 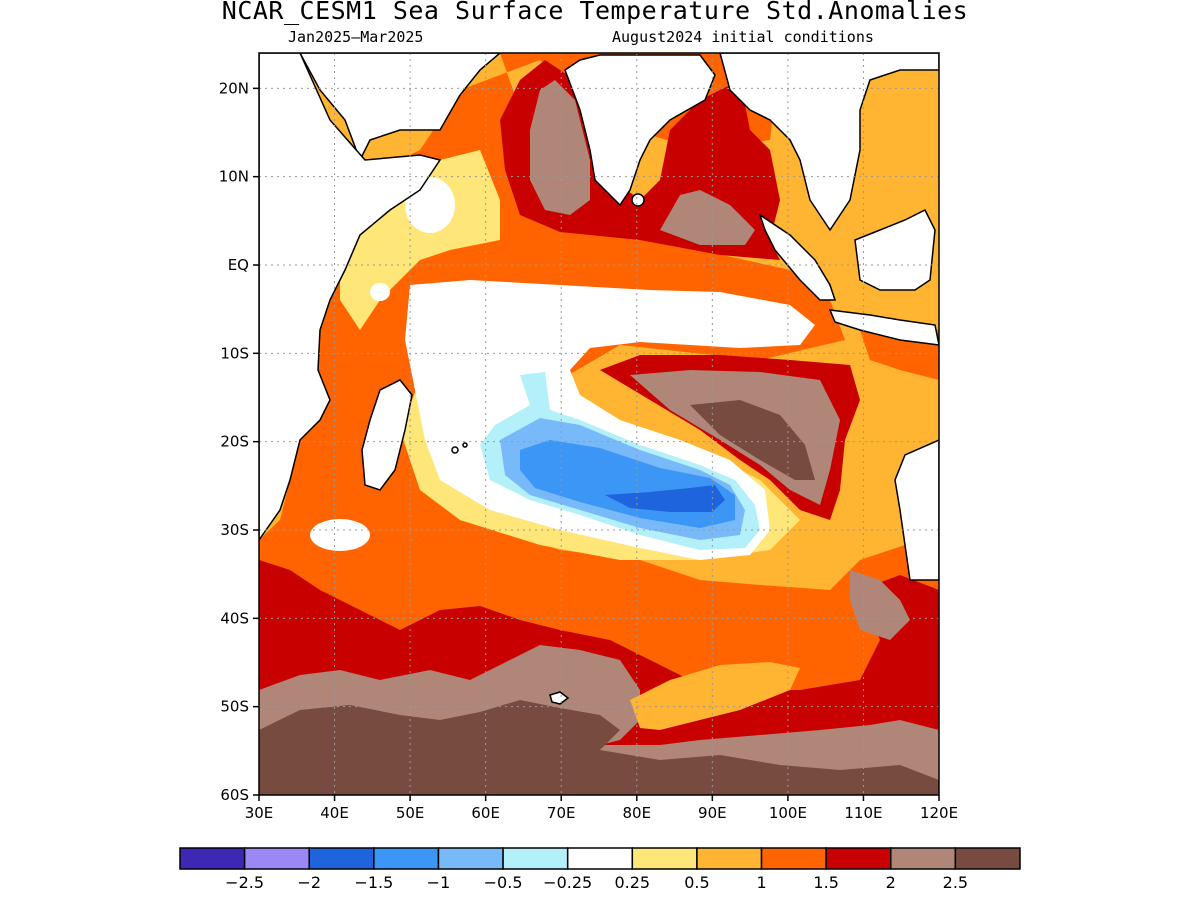 What do you see at coordinates (238, 265) in the screenshot?
I see `lat-tick-label: EQ` at bounding box center [238, 265].